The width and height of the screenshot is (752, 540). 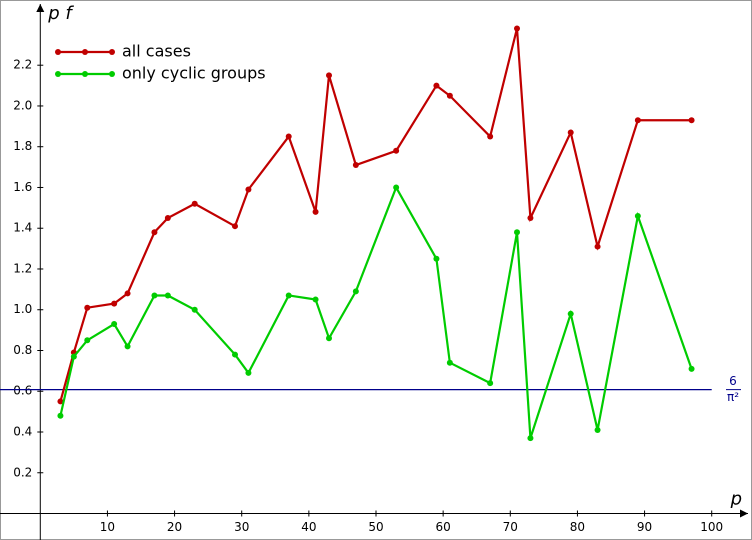 I want to click on x-tick-label: 70, so click(x=510, y=527).